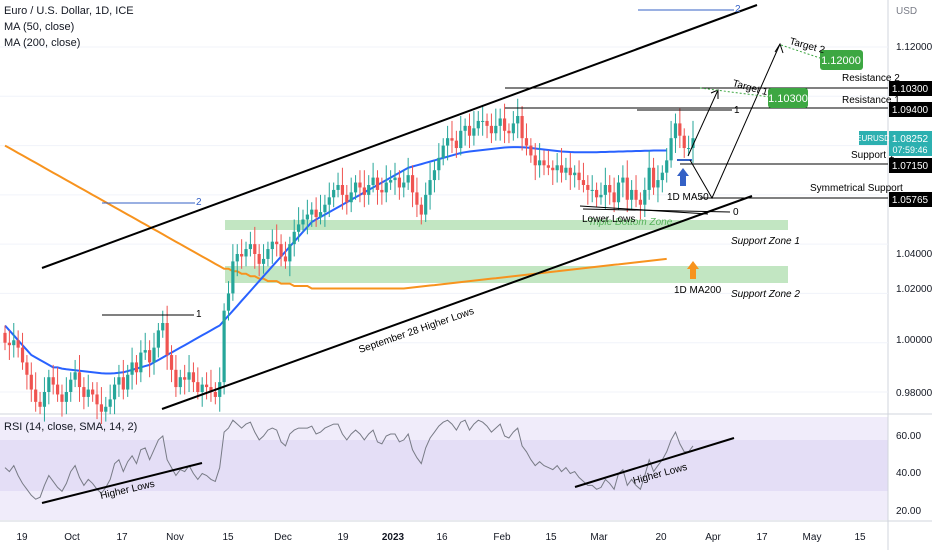 The image size is (932, 550). Describe the element at coordinates (122, 483) in the screenshot. I see `rsi-trendline-left` at that location.